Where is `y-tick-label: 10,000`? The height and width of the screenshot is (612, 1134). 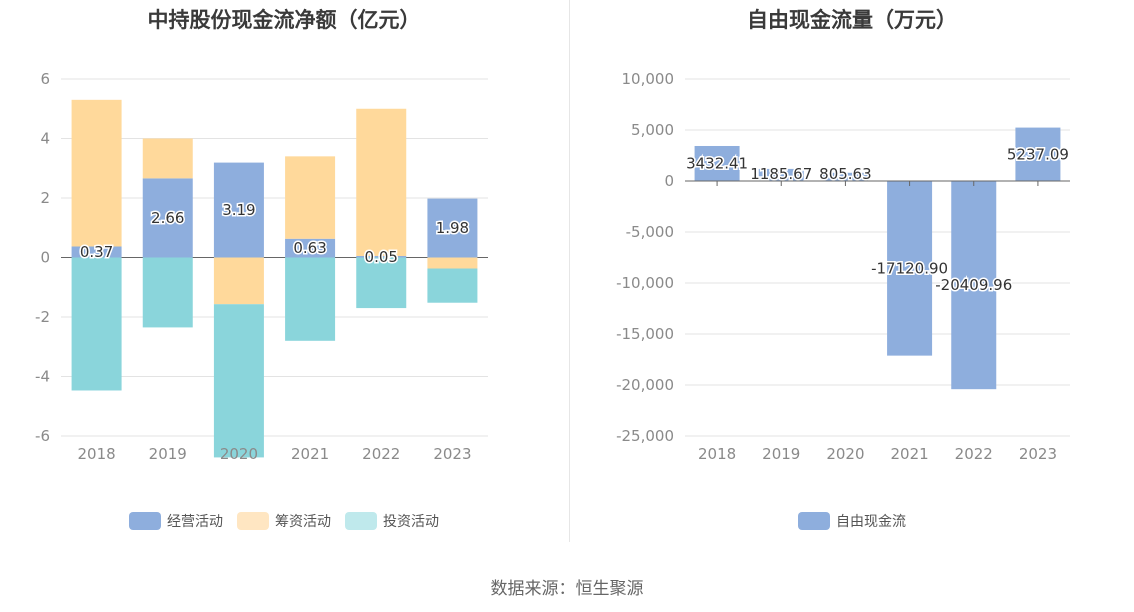 y-tick-label: 10,000 is located at coordinates (648, 79).